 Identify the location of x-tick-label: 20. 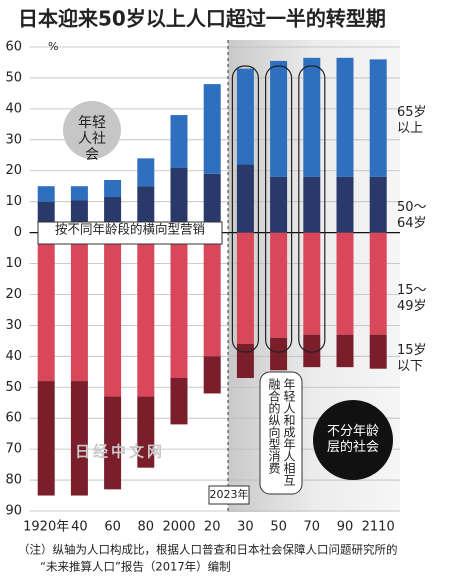
(212, 527).